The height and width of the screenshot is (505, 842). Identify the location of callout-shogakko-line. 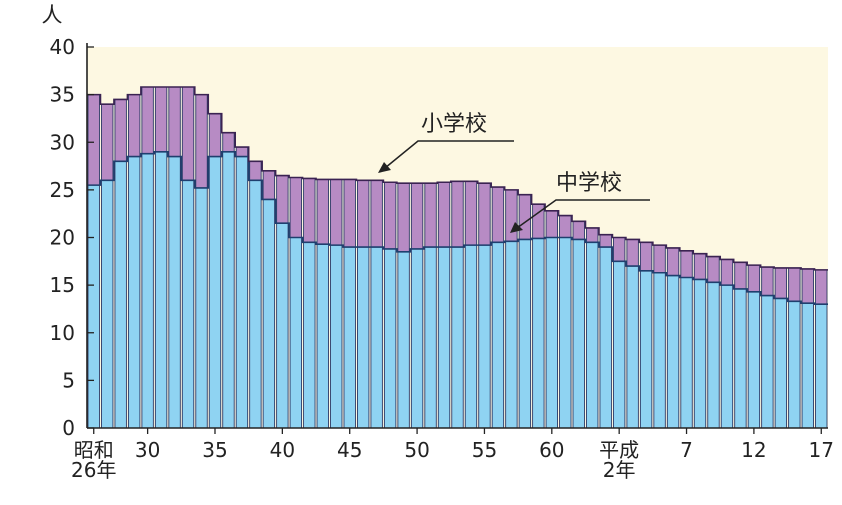
(449, 154).